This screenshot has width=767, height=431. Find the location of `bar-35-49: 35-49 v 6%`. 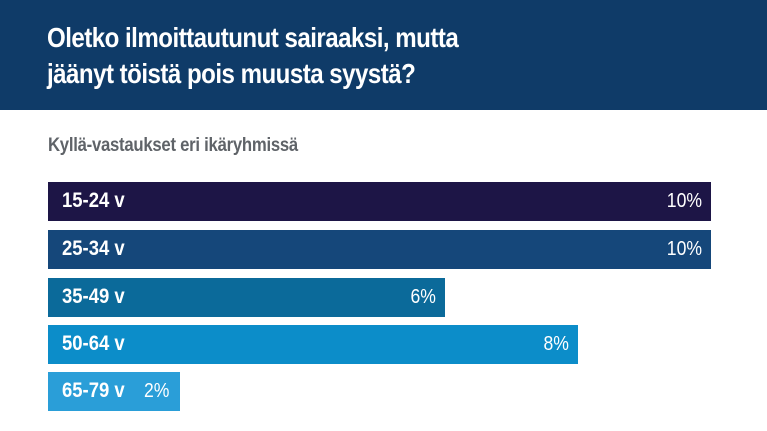

bar-35-49: 35-49 v 6% is located at coordinates (246, 297).